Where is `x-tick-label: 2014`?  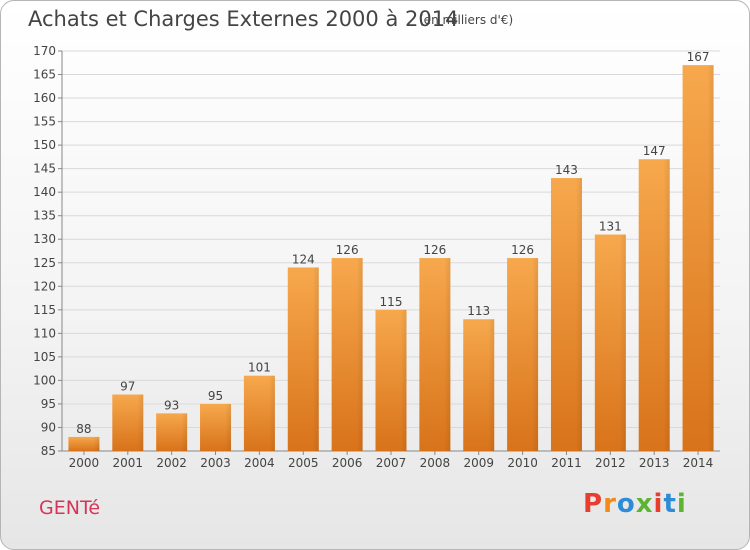 x-tick-label: 2014 is located at coordinates (698, 463).